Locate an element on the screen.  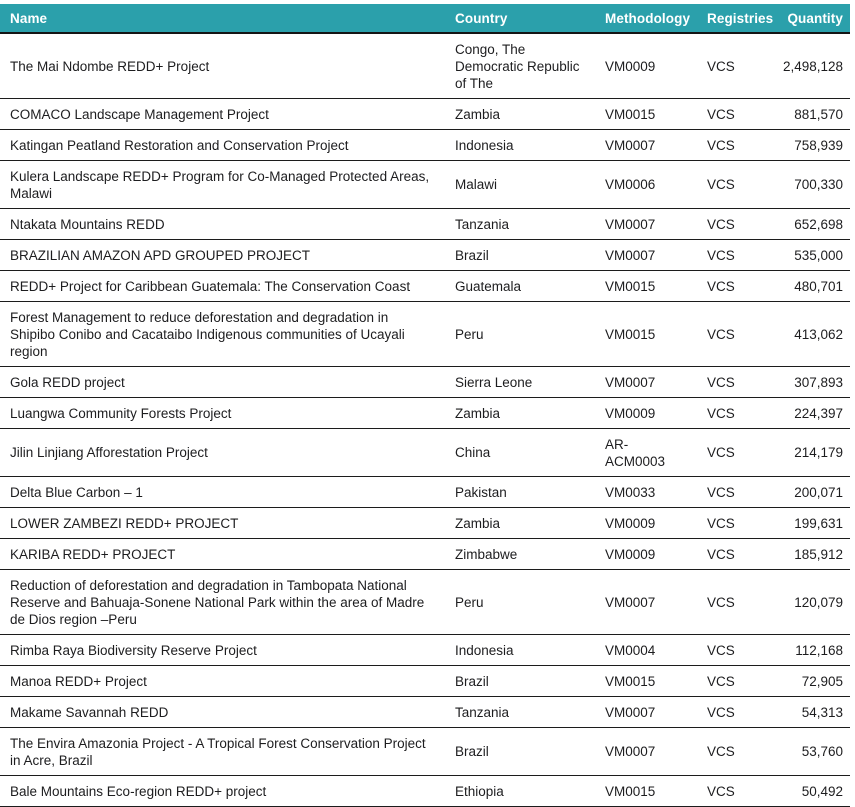
cell-country: Guatemala is located at coordinates (520, 286).